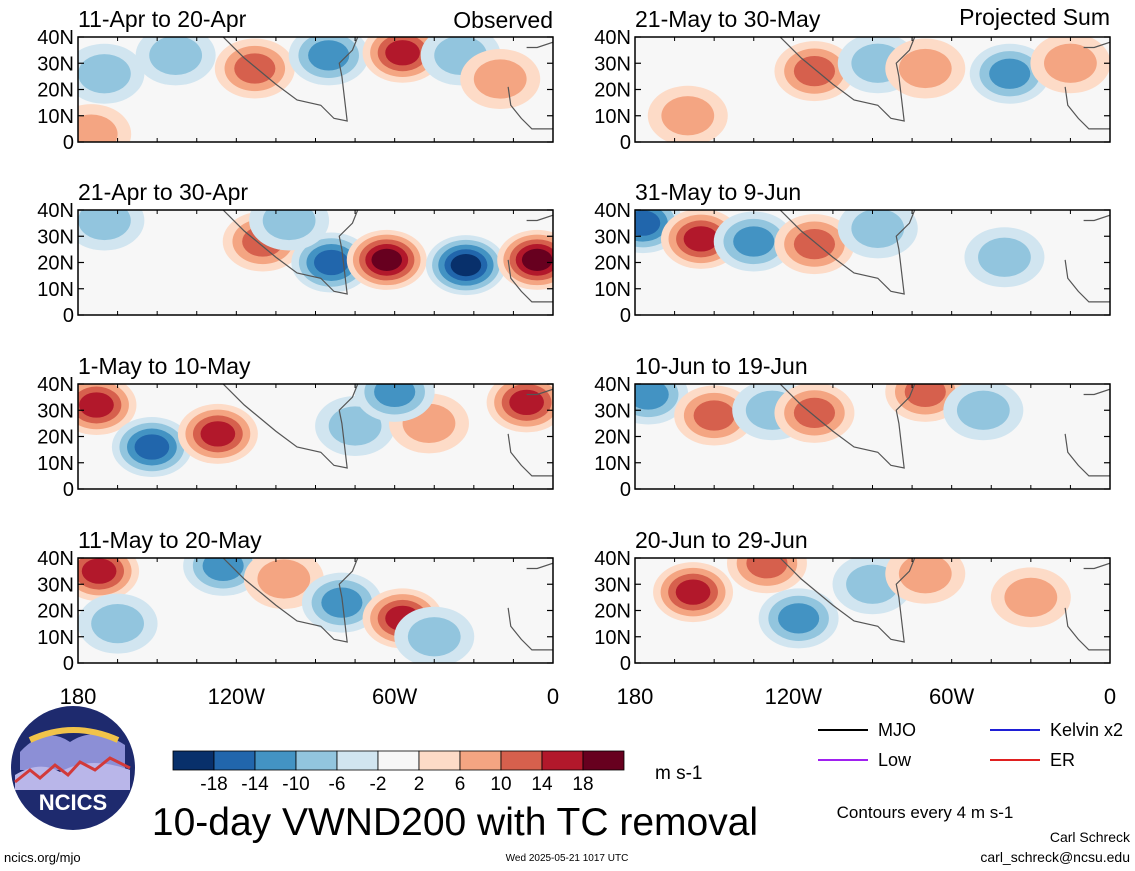  What do you see at coordinates (852, 601) in the screenshot?
I see `map-panel: 20-Jun to 29-Jun 0 10N 20N 30N 40N` at bounding box center [852, 601].